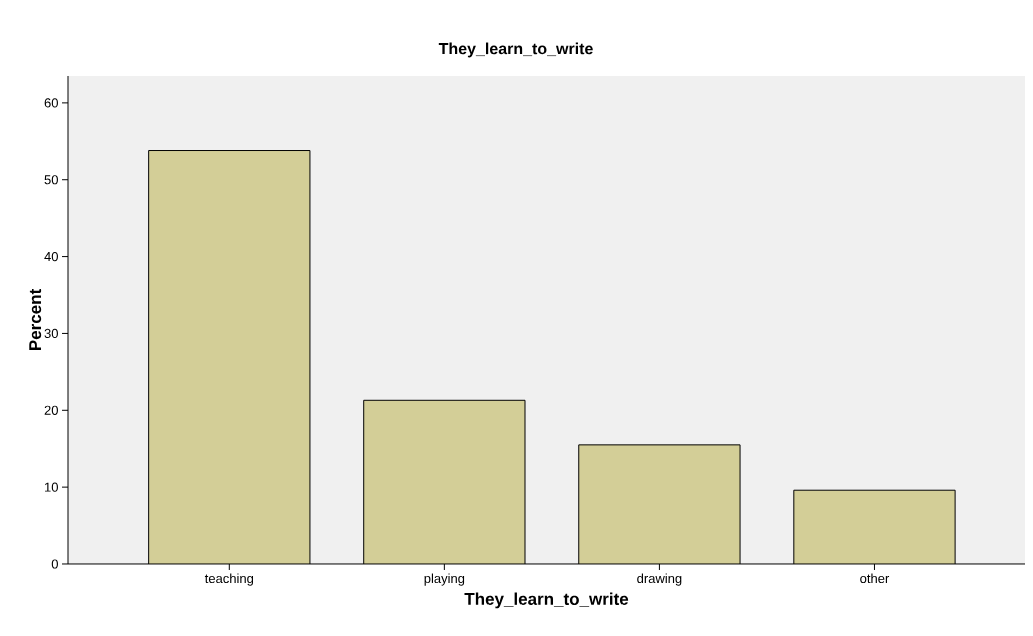 The image size is (1033, 636). I want to click on x-axis-title: They_learn_to_write, so click(546, 600).